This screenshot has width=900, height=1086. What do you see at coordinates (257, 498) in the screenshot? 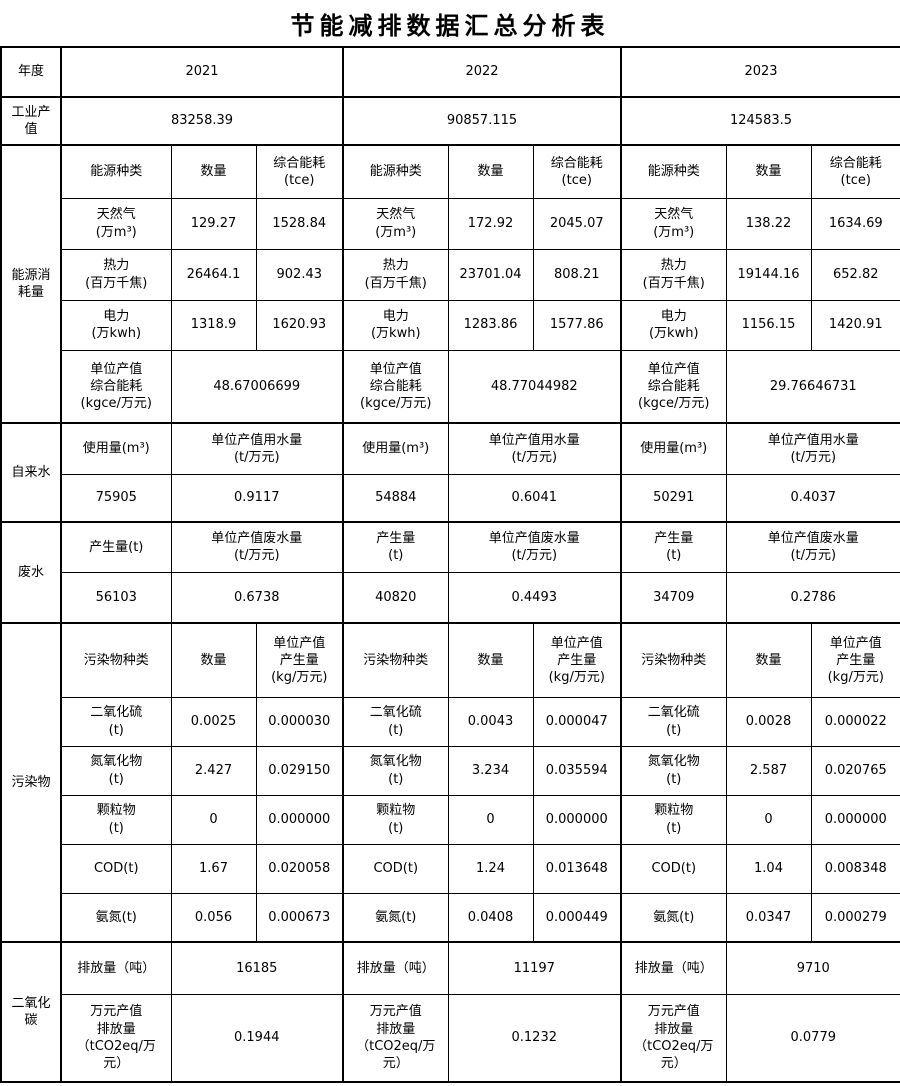
I see `water-per-value-2021: 0.9117` at bounding box center [257, 498].